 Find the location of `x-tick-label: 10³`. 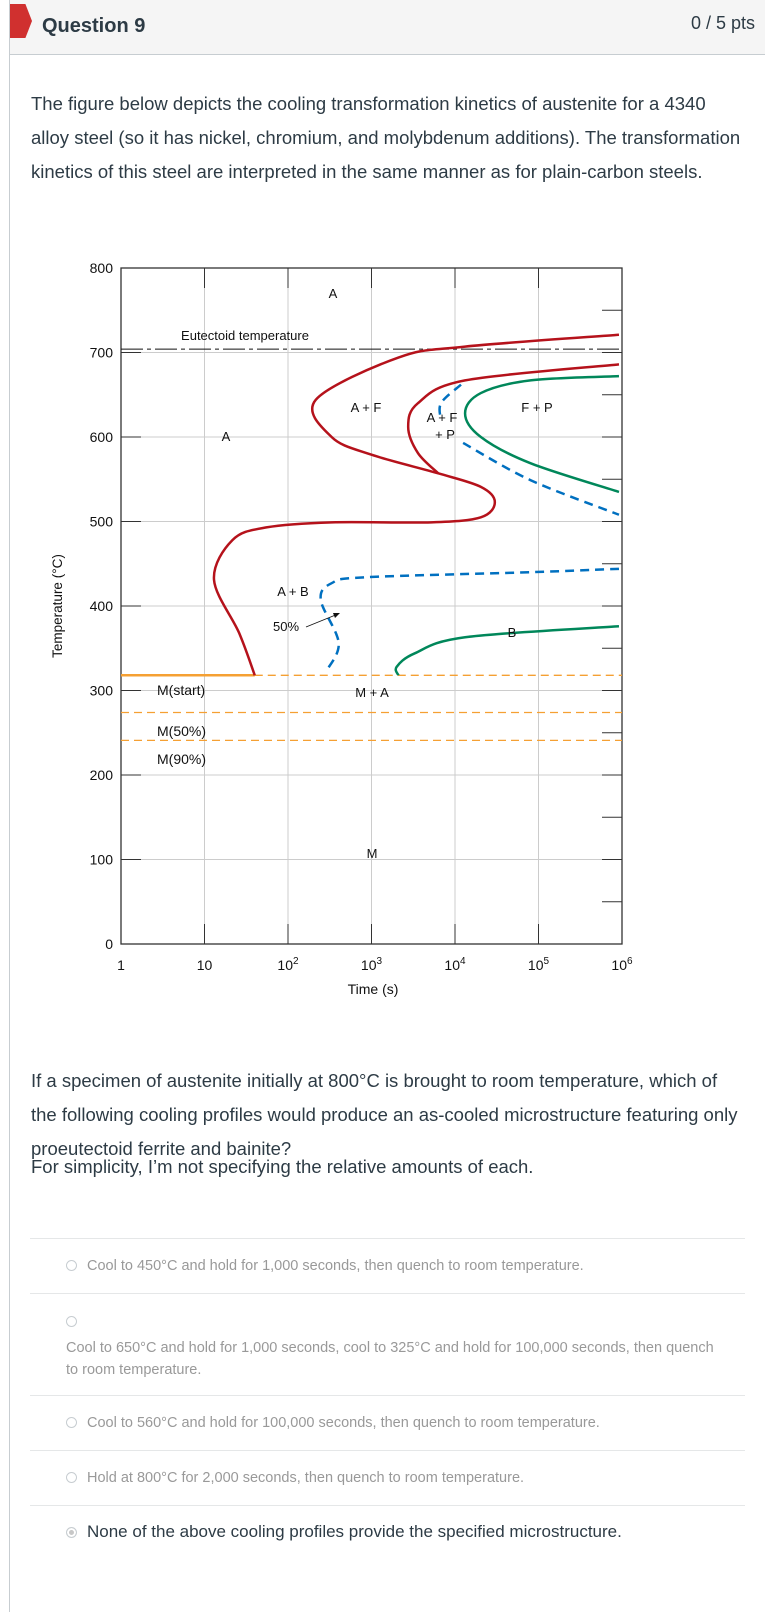

x-tick-label: 10³ is located at coordinates (372, 964).